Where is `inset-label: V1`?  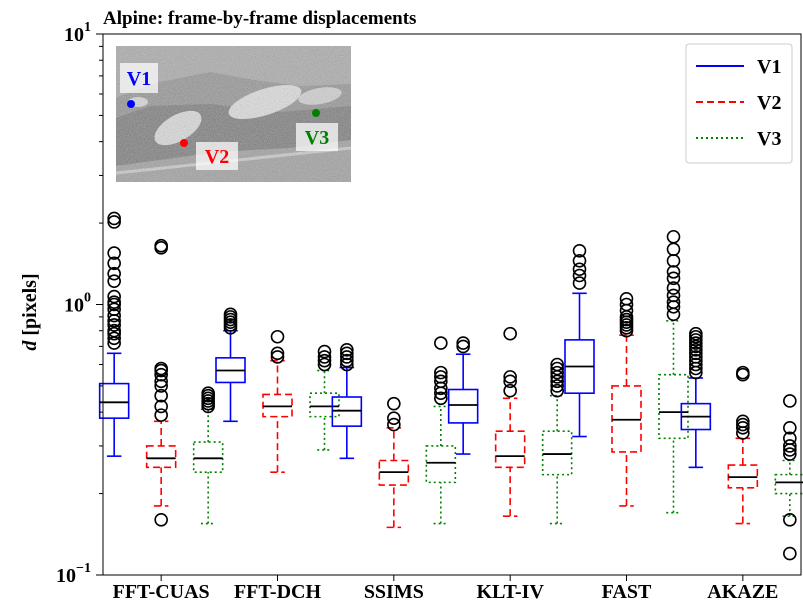 inset-label: V1 is located at coordinates (139, 79).